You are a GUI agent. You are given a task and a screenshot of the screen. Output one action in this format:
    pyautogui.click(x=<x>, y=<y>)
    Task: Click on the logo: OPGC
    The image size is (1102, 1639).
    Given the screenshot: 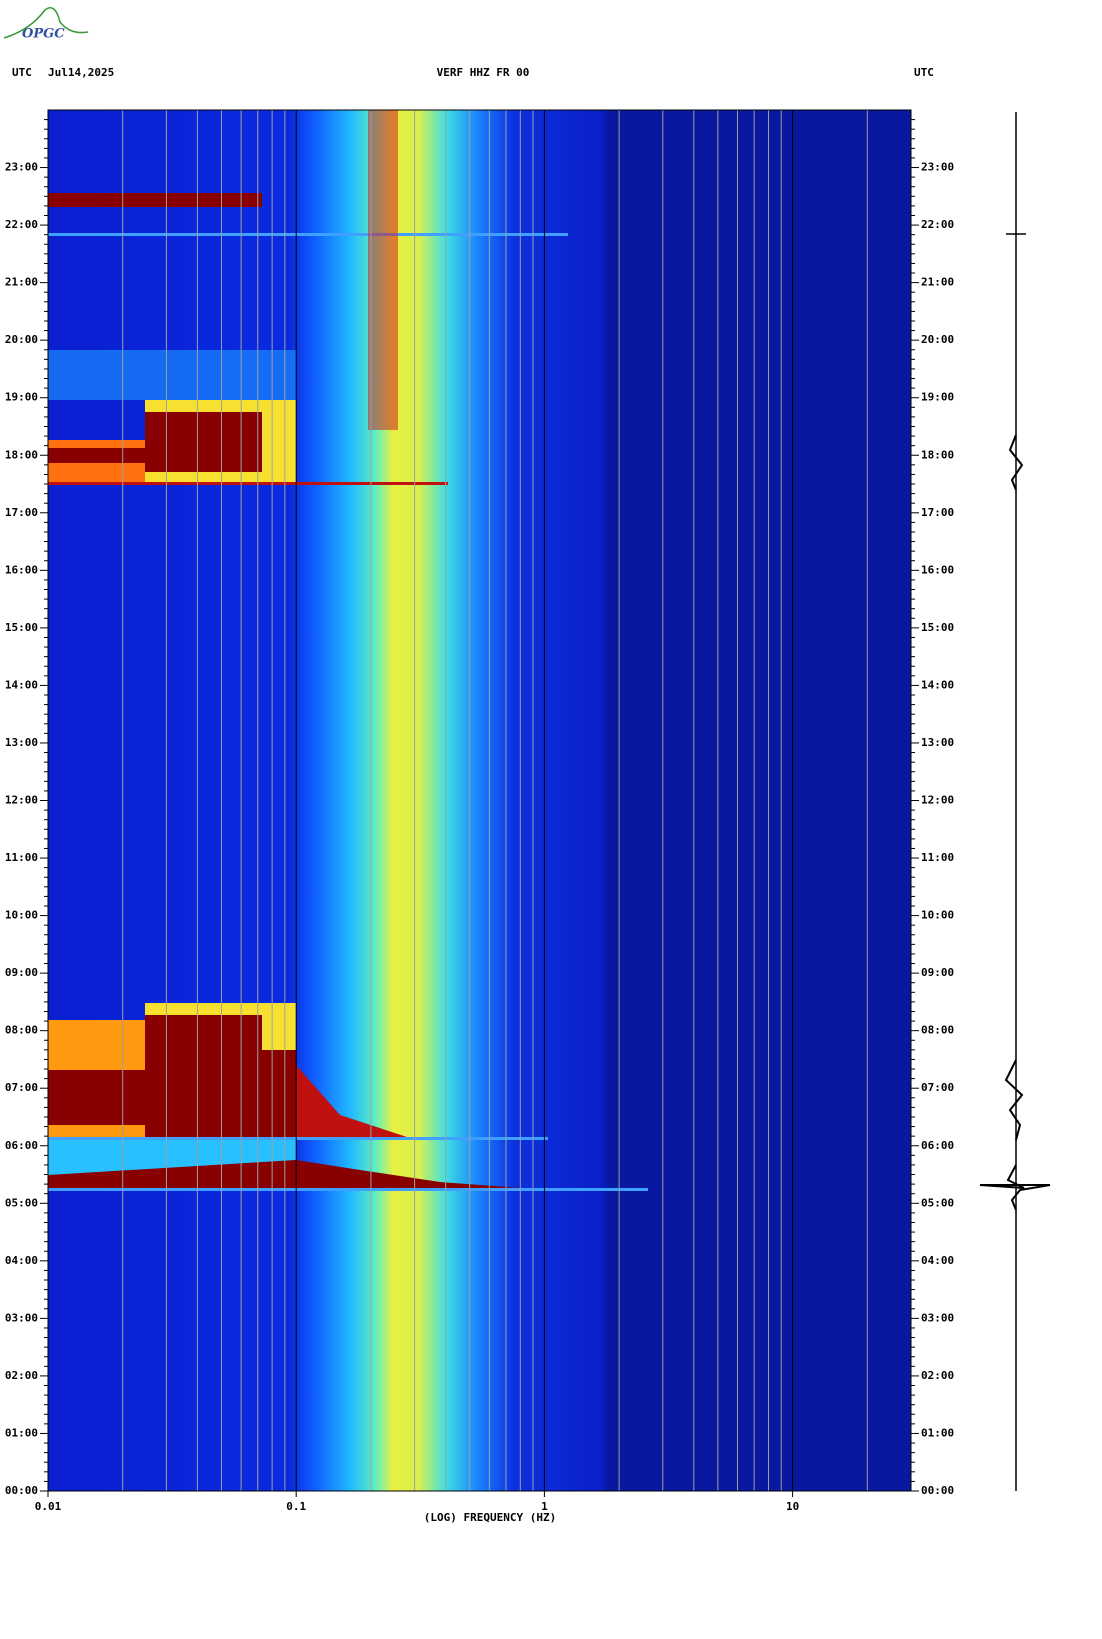 What is the action you would take?
    pyautogui.click(x=46, y=24)
    